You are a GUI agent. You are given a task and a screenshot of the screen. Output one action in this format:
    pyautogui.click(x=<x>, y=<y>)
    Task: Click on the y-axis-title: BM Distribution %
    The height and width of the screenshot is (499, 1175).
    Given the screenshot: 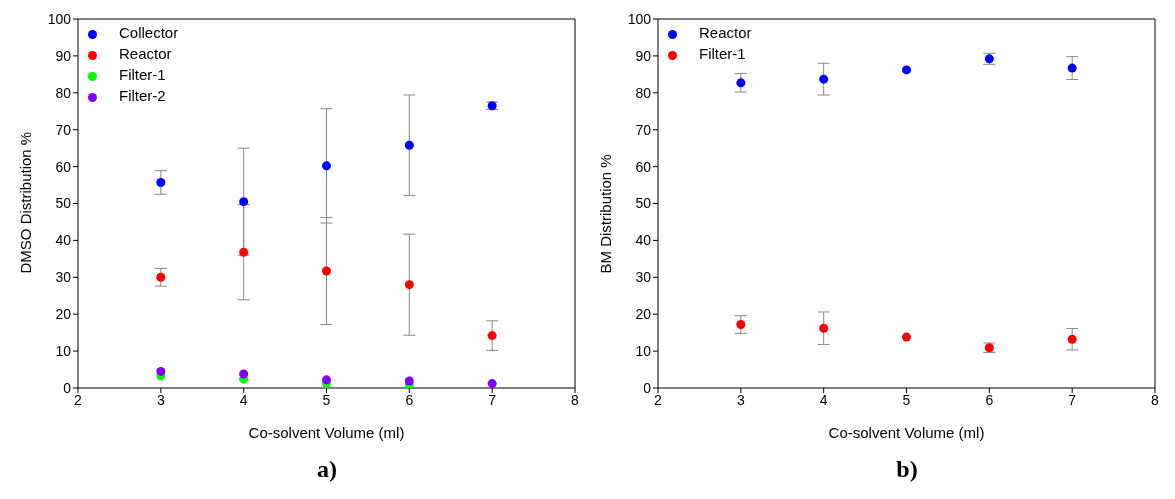 What is the action you would take?
    pyautogui.click(x=606, y=214)
    